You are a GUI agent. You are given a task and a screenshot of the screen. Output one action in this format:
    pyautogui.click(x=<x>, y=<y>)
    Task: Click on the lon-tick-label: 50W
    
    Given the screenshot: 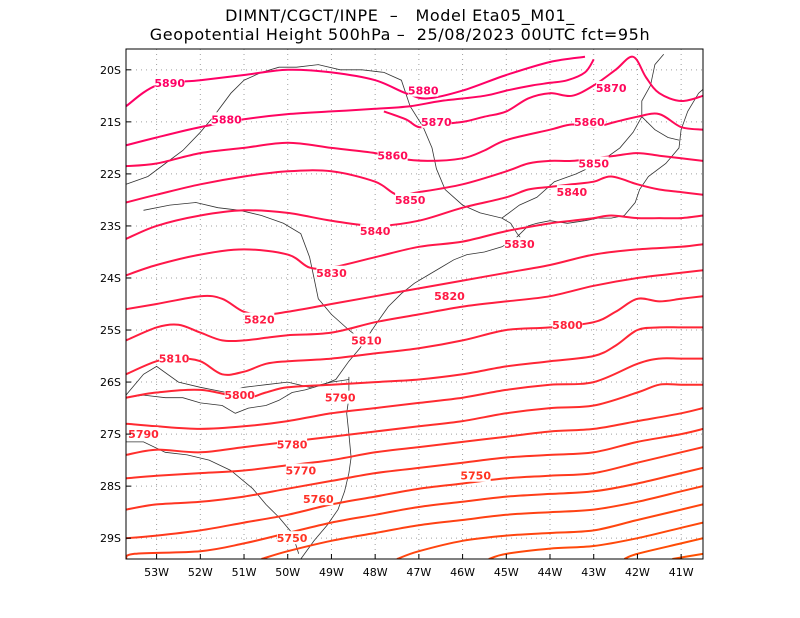 What is the action you would take?
    pyautogui.click(x=287, y=572)
    